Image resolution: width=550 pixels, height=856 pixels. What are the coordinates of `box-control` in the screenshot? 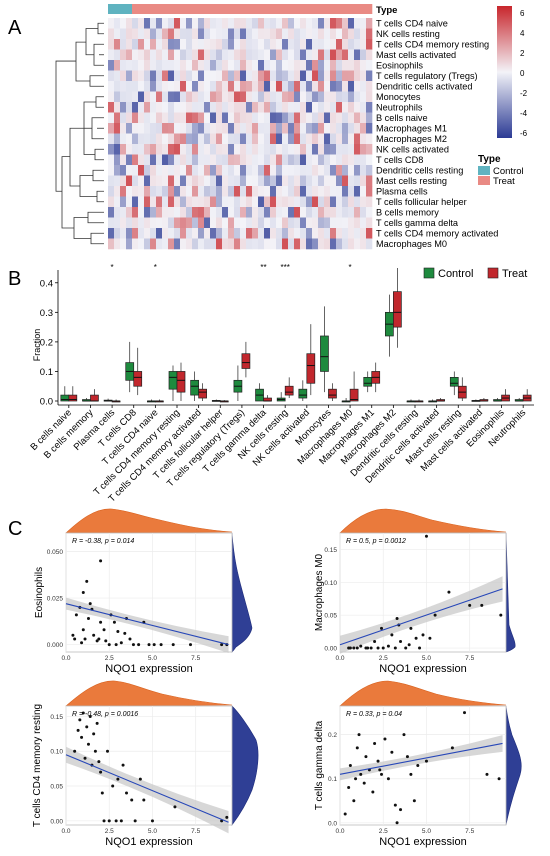 It's located at (194, 387).